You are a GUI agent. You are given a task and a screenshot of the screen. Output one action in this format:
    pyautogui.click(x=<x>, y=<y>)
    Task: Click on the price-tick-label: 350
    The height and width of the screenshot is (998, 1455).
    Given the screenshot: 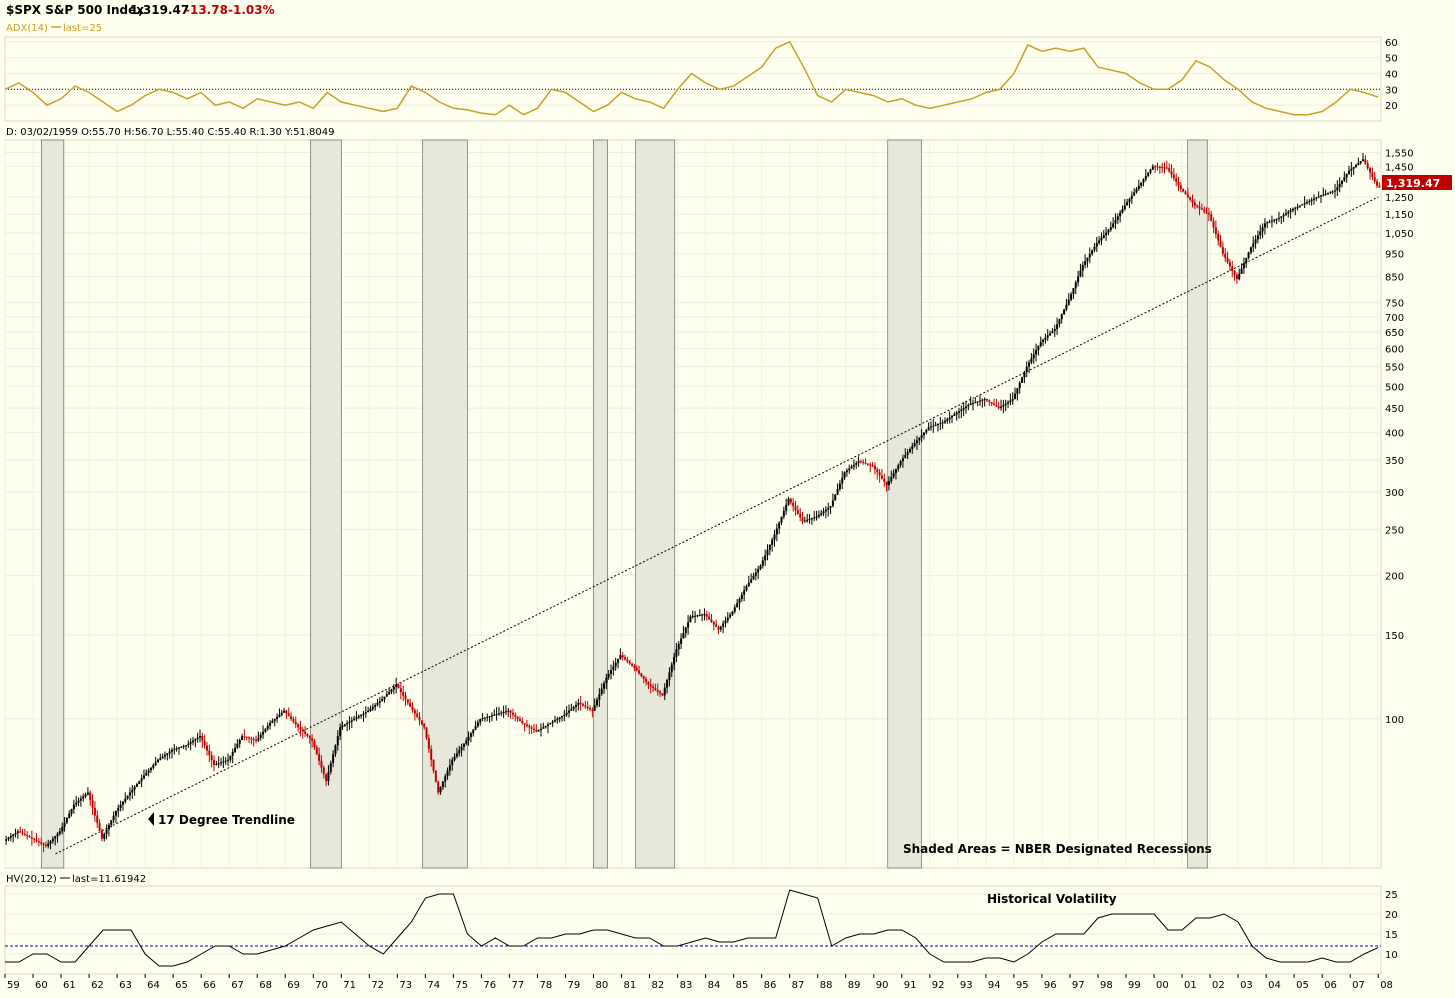 What is the action you would take?
    pyautogui.click(x=1394, y=461)
    